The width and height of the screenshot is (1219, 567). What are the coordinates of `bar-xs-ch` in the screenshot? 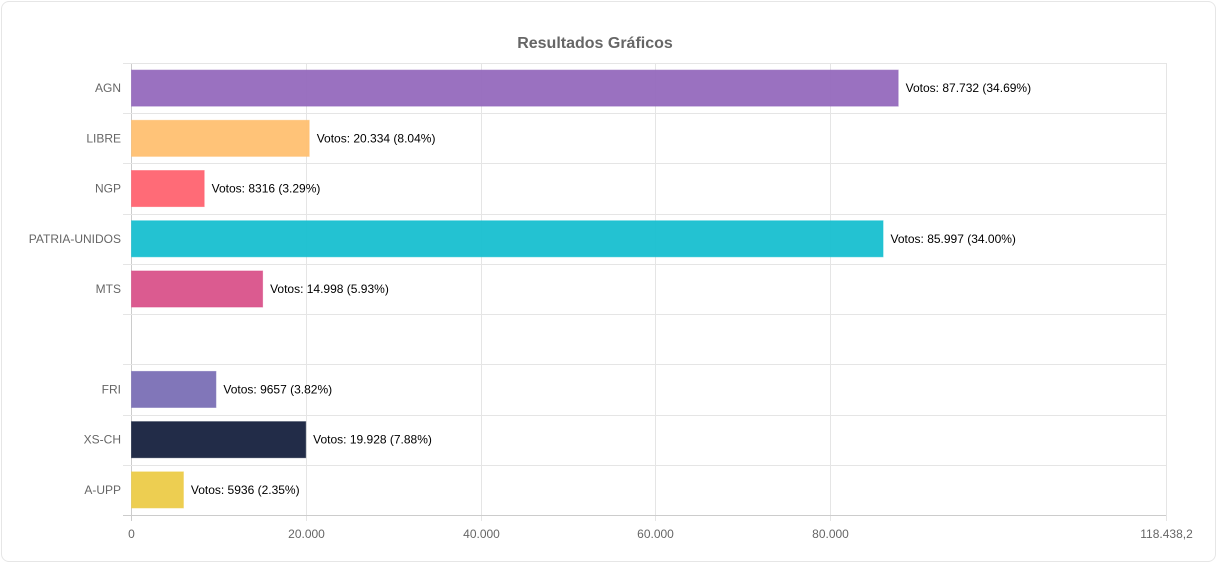 It's located at (219, 440).